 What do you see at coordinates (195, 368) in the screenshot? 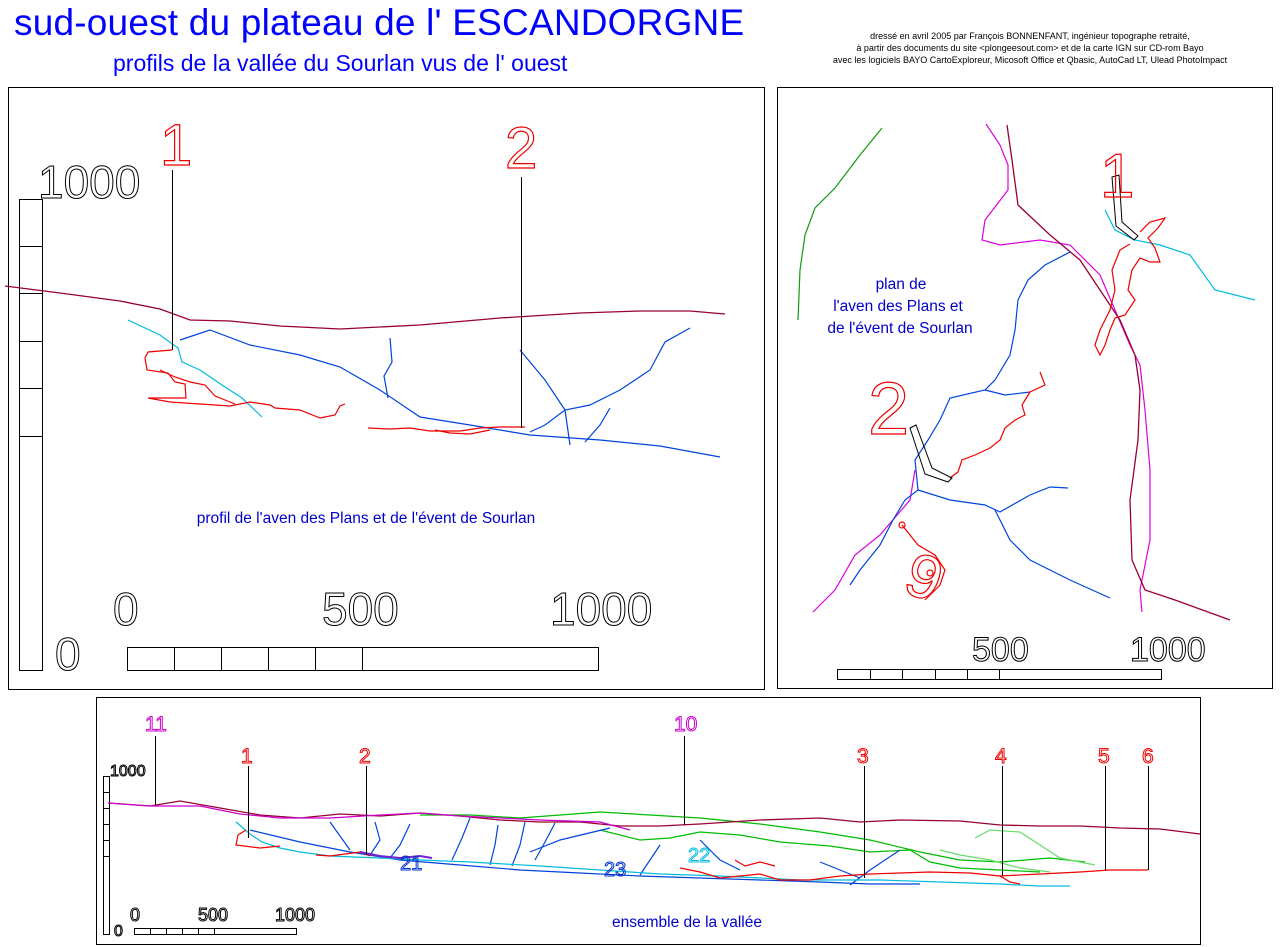
I see `profile-cyan-passage` at bounding box center [195, 368].